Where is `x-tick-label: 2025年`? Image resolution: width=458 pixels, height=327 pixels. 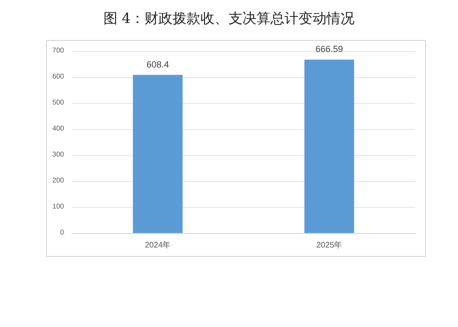
x-tick-label: 2025年 is located at coordinates (329, 245).